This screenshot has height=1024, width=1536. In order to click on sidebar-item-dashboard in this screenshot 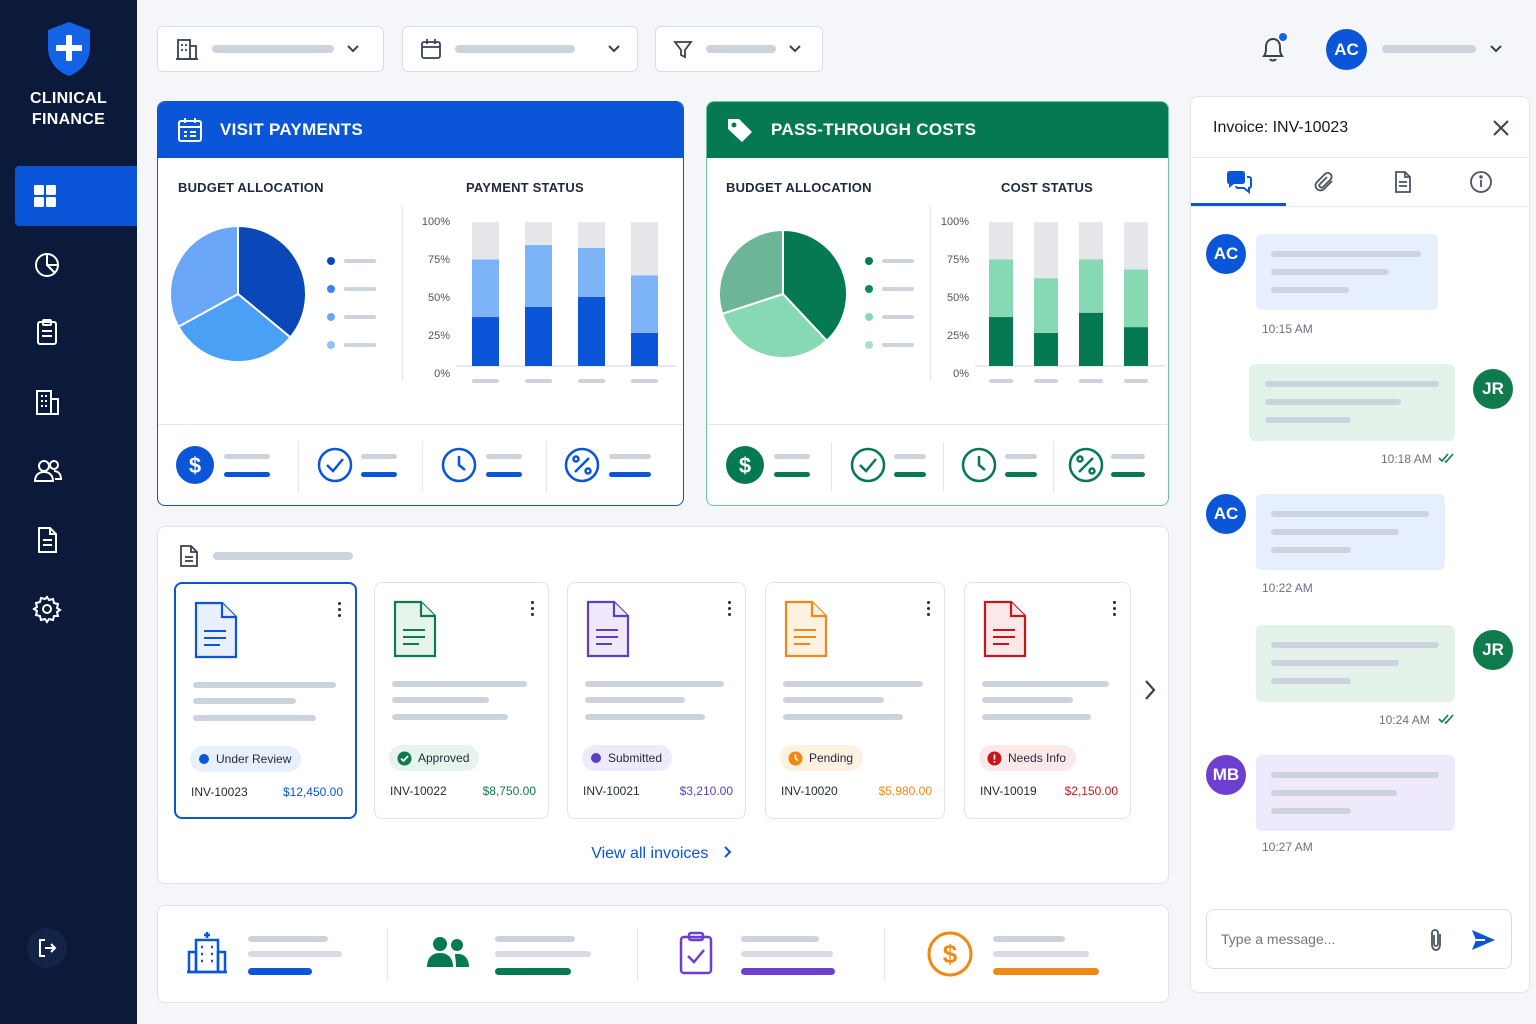, I will do `click(76, 196)`.